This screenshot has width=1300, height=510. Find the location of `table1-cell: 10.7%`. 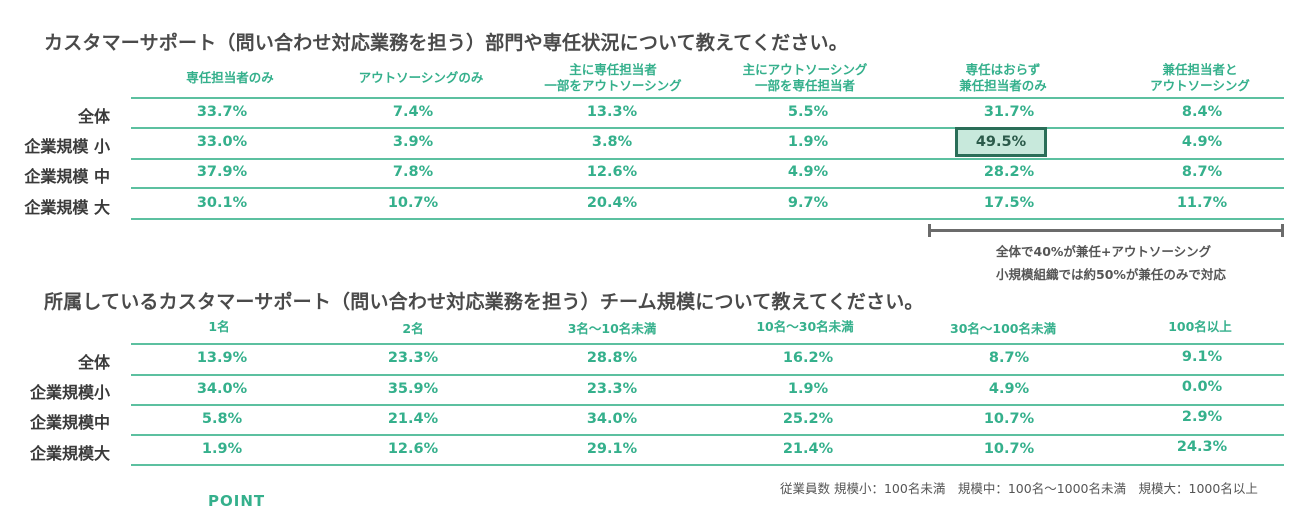

table1-cell: 10.7% is located at coordinates (413, 203).